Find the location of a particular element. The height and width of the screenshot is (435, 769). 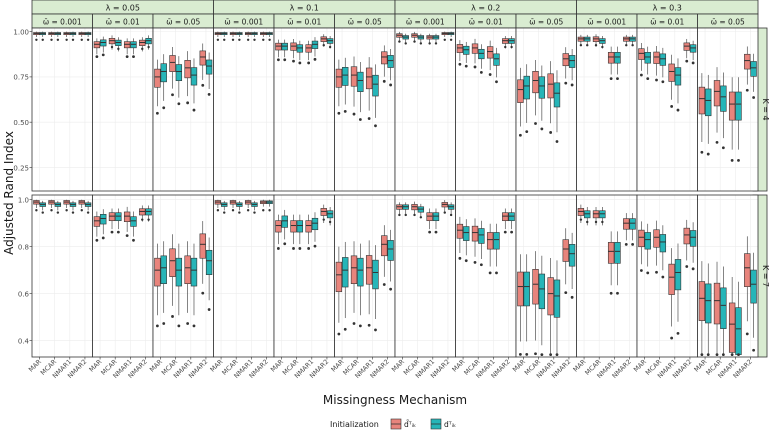

legend-label-0: d̃ᵀᵢₖ is located at coordinates (410, 424).